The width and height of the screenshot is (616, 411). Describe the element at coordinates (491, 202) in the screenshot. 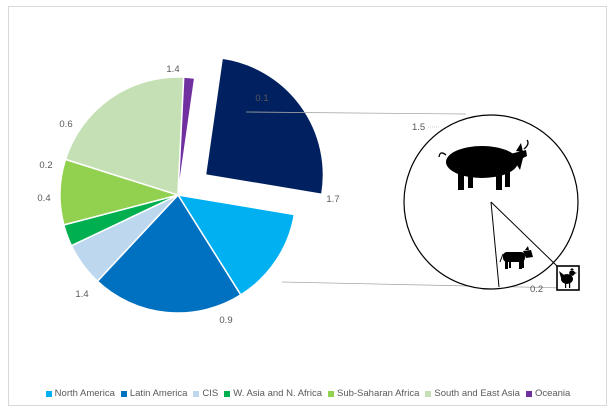

I see `breakdown-circle` at that location.